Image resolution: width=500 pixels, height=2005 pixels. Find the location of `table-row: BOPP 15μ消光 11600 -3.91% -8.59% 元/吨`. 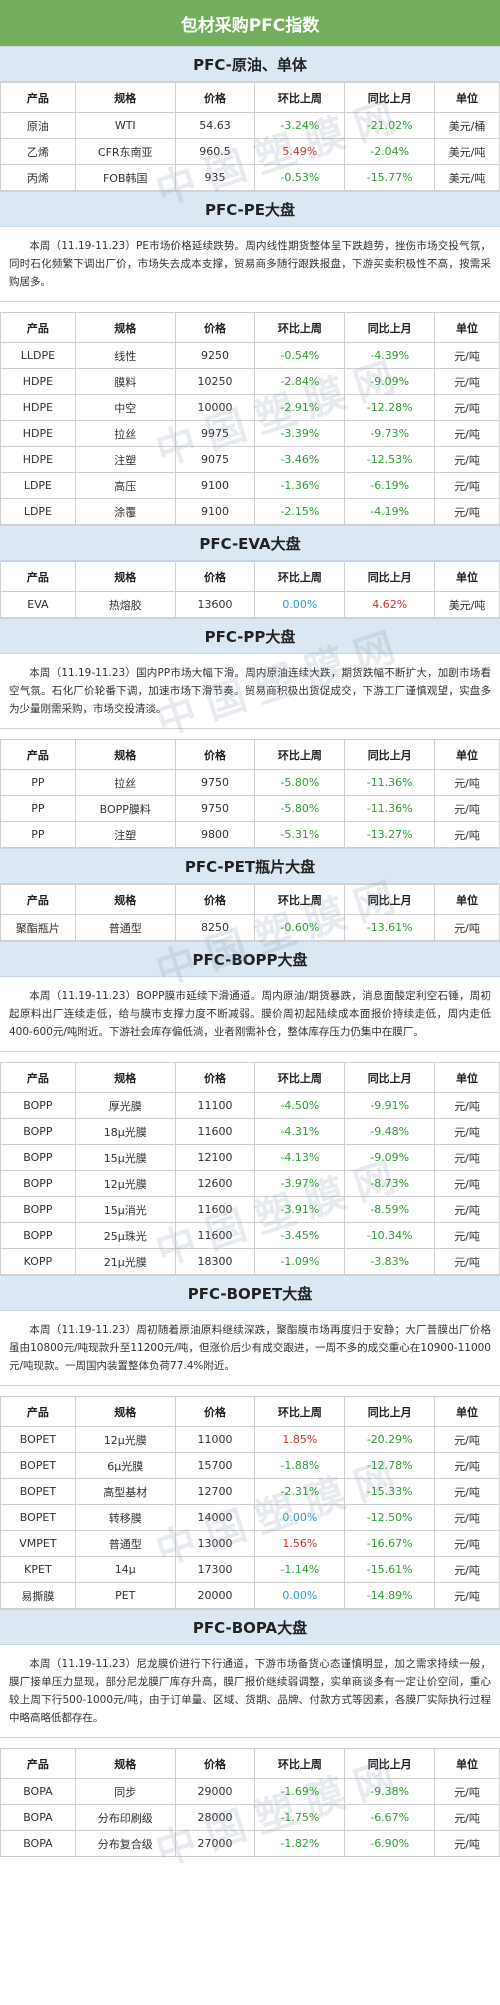

table-row: BOPP 15μ消光 11600 -3.91% -8.59% 元/吨 is located at coordinates (250, 1209).